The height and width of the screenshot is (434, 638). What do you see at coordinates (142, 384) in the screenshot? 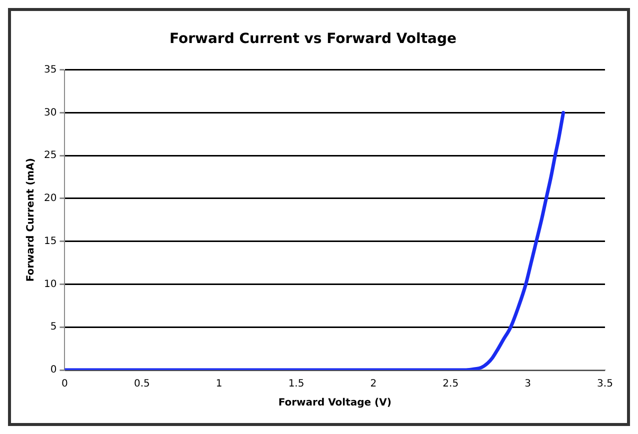
I see `x-tick-label: 0.5` at bounding box center [142, 384].